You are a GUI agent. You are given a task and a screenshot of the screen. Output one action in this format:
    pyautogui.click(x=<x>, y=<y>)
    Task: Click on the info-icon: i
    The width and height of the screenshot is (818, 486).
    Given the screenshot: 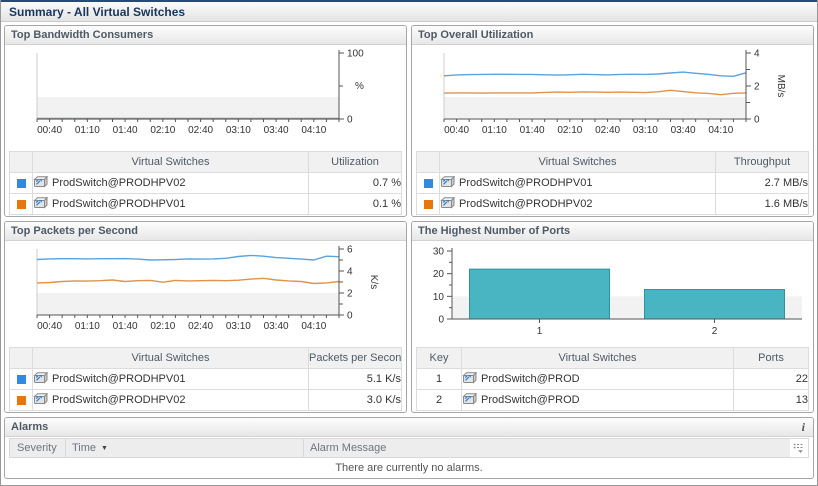 What is the action you would take?
    pyautogui.click(x=803, y=426)
    